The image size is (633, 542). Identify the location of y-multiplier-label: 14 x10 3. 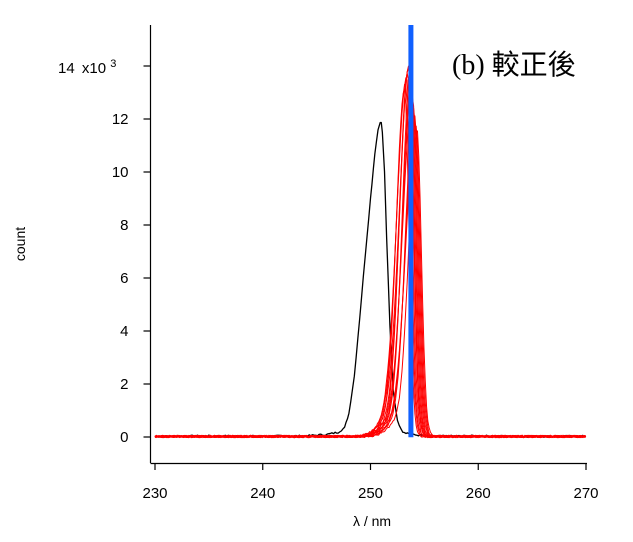
(87, 67).